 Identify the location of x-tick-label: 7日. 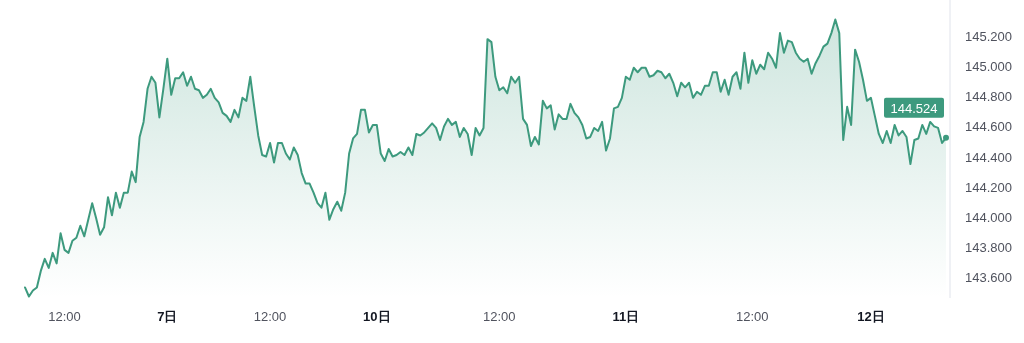
(167, 316).